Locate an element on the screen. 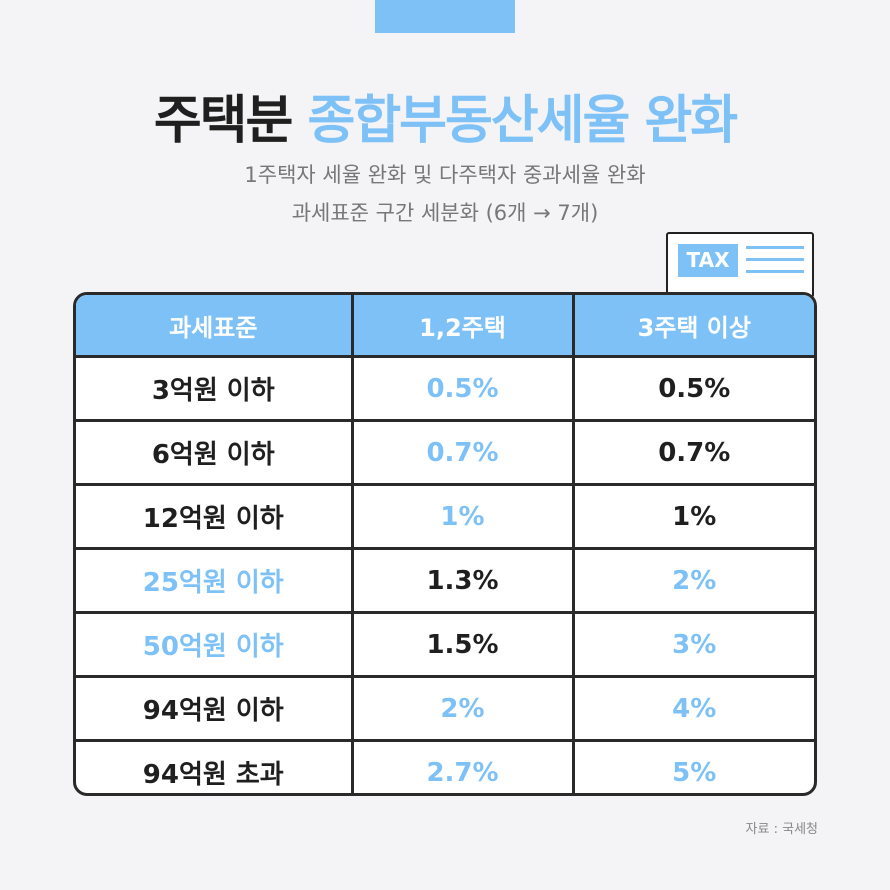 Image resolution: width=890 pixels, height=890 pixels. table-cell: 3억원 이하 is located at coordinates (215, 389).